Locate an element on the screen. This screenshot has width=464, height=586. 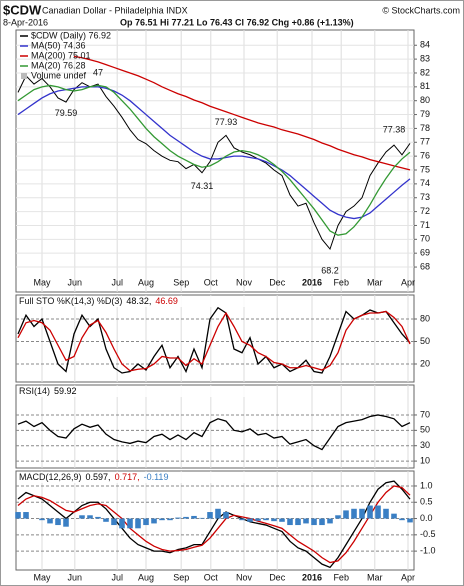
source: © StockCharts.com is located at coordinates (421, 10).